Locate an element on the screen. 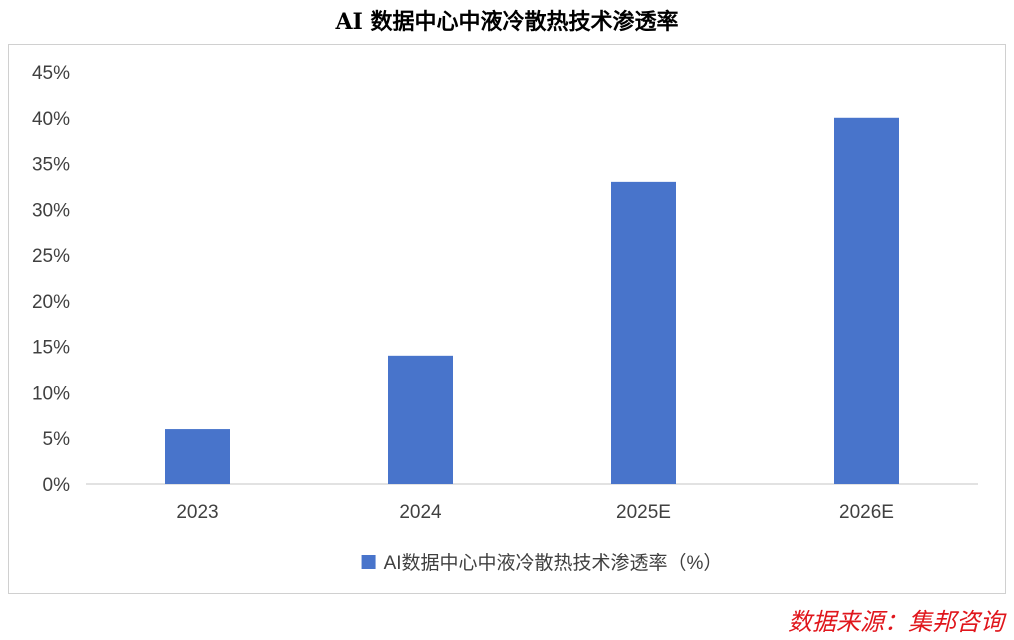 This screenshot has width=1014, height=640. x-tick-label: 2026E is located at coordinates (866, 512).